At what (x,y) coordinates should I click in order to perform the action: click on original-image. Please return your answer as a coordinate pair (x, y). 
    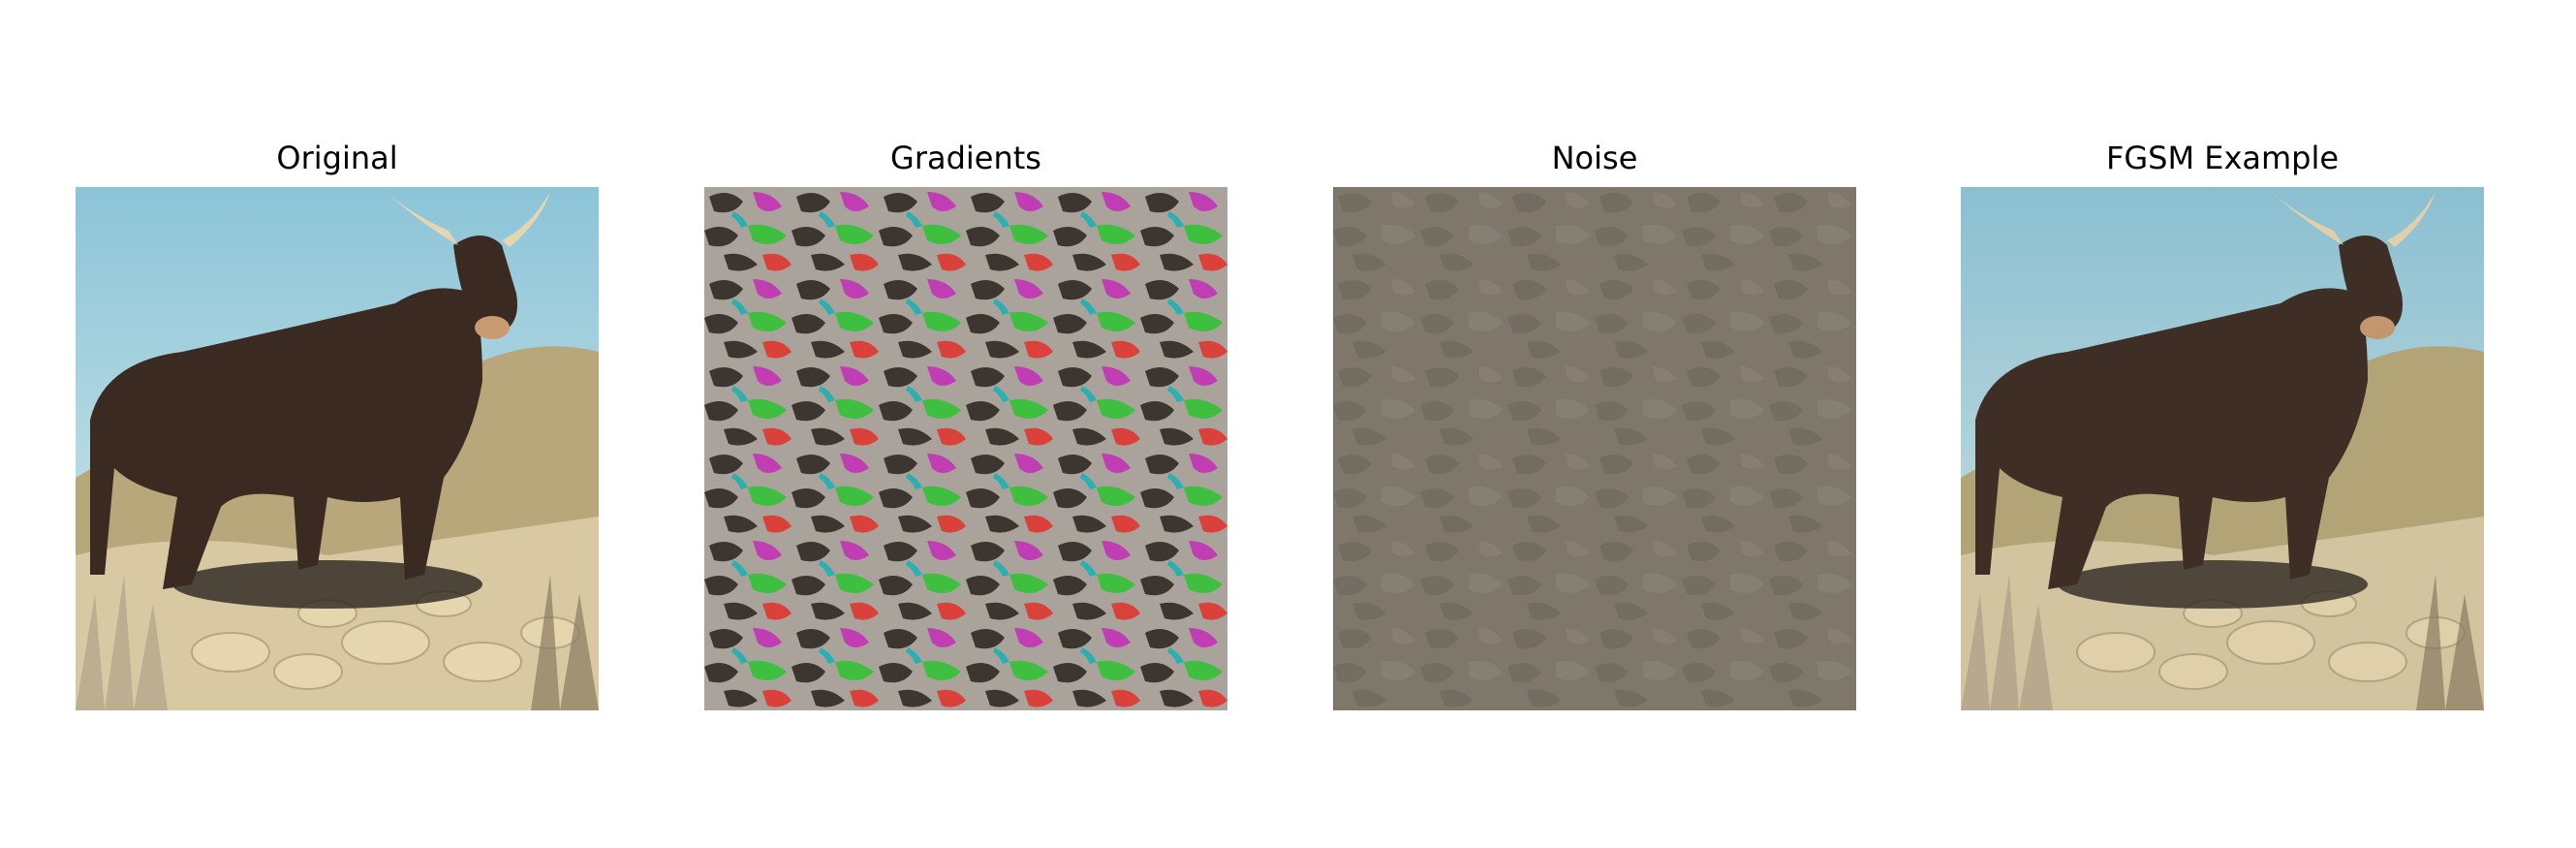
    Looking at the image, I should click on (337, 448).